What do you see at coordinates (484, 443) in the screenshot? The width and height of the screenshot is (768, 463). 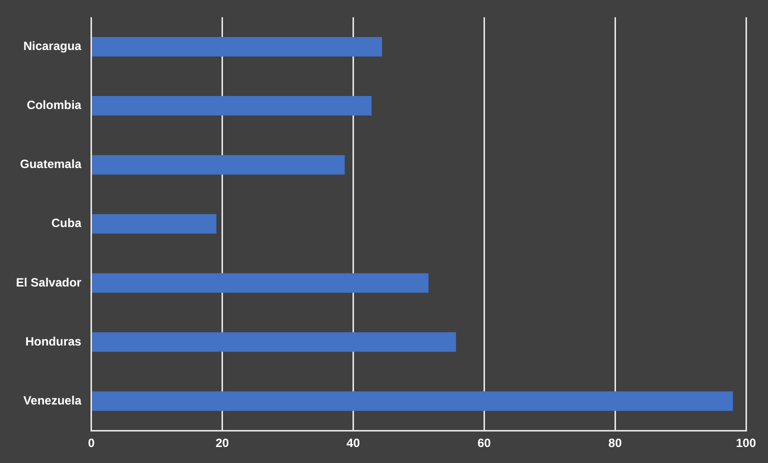 I see `x-tick-label: 60` at bounding box center [484, 443].